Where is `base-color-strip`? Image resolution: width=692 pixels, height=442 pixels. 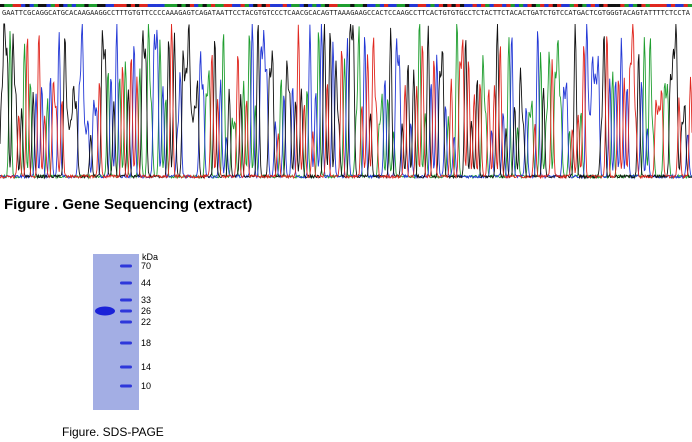
base-color-strip is located at coordinates (346, 5).